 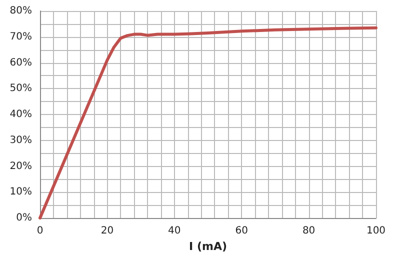 What do you see at coordinates (21, 36) in the screenshot?
I see `y-tick-label: 70%` at bounding box center [21, 36].